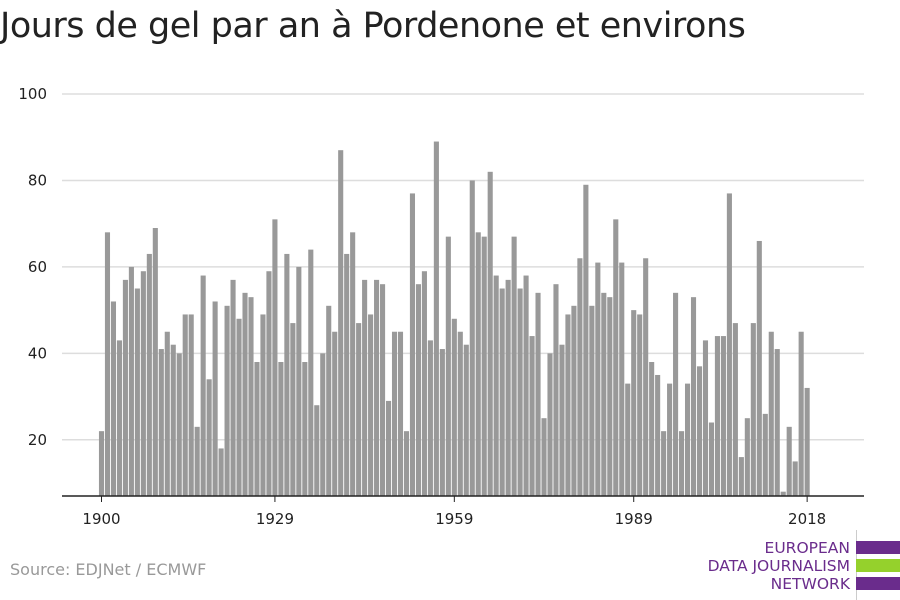 The height and width of the screenshot is (600, 900). What do you see at coordinates (562, 420) in the screenshot?
I see `bar-1977` at bounding box center [562, 420].